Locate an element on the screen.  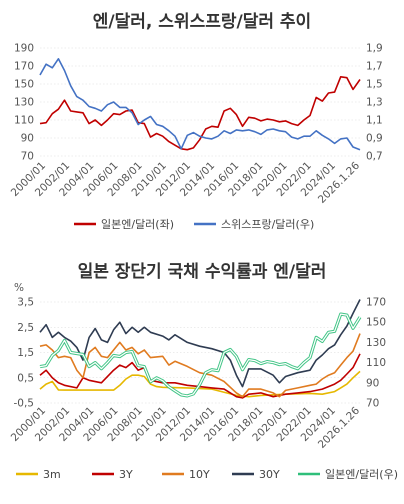
y-left-tick-label: 90 is located at coordinates (27, 139).